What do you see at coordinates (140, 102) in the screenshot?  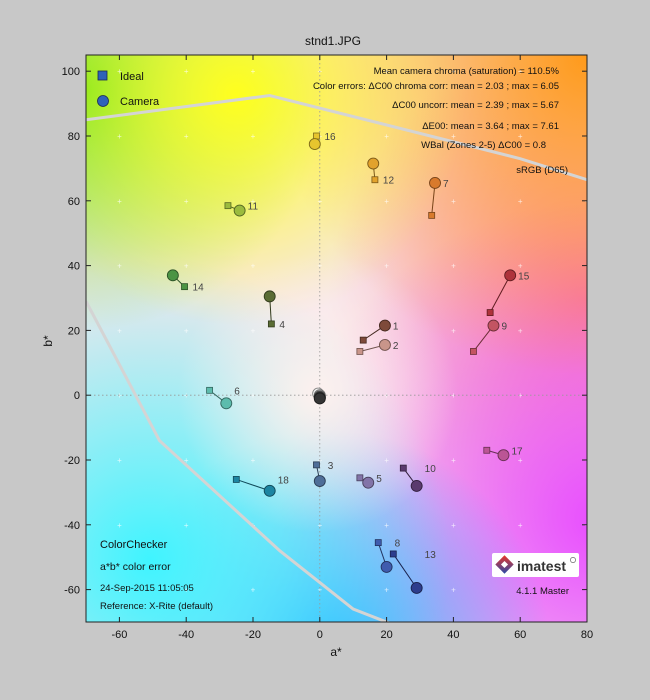 I see `legend-camera-label: Camera` at bounding box center [140, 102].